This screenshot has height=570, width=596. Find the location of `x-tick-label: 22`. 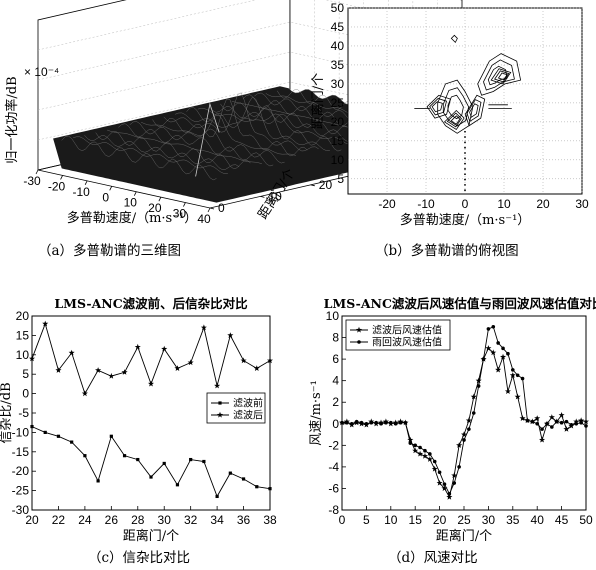

x-tick-label: 22 is located at coordinates (59, 520).